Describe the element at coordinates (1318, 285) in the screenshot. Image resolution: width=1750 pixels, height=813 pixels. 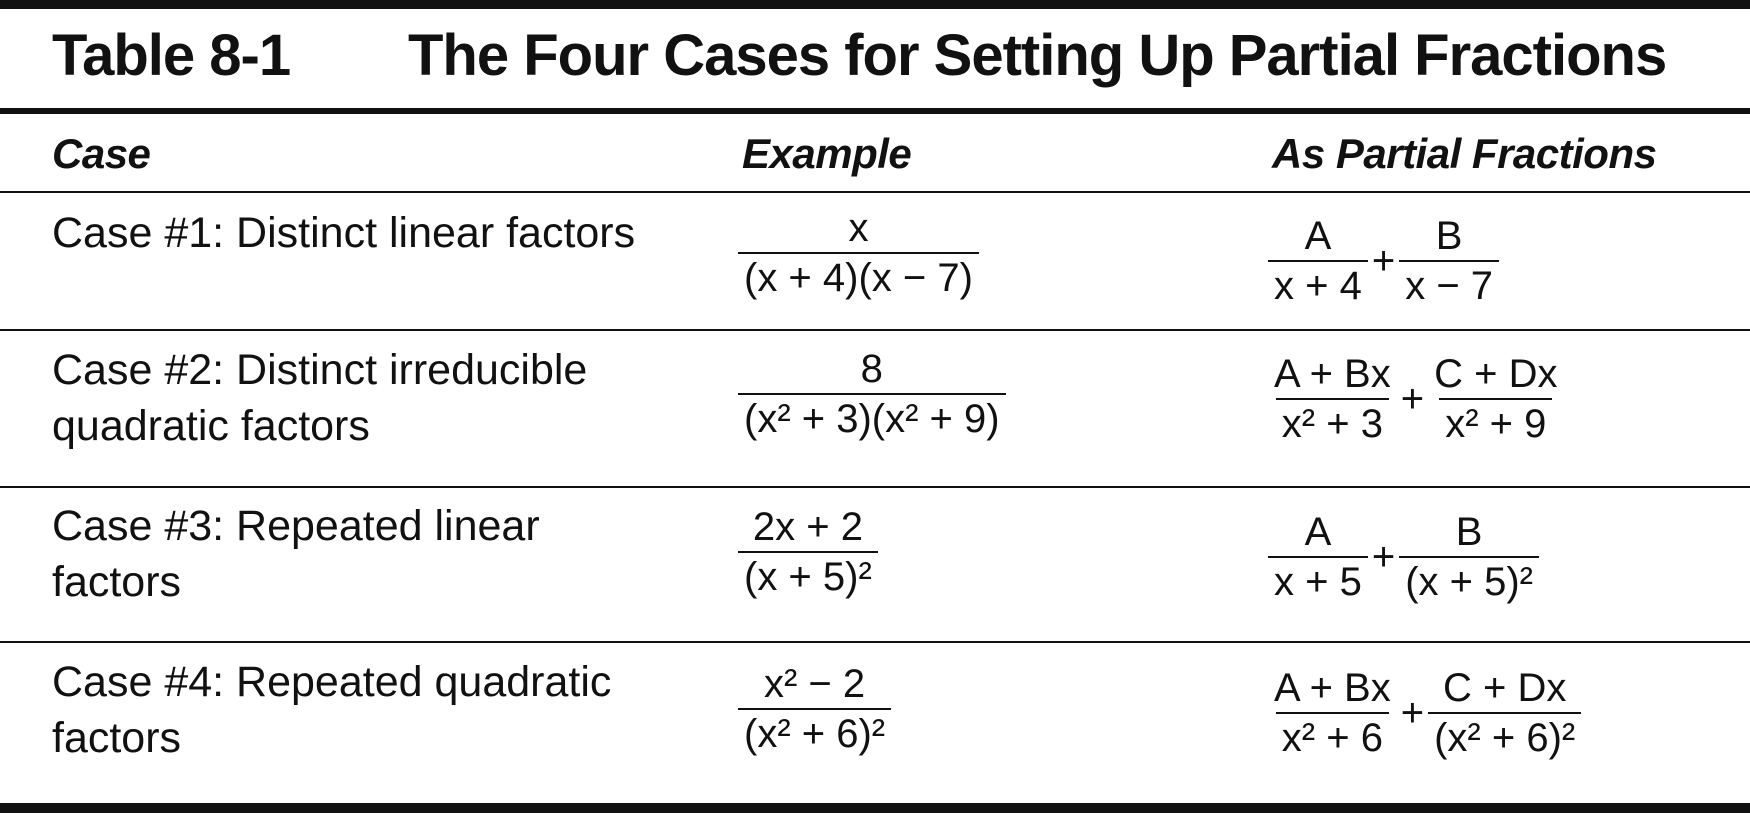
I see `partial-1-denominator: x + 4` at that location.